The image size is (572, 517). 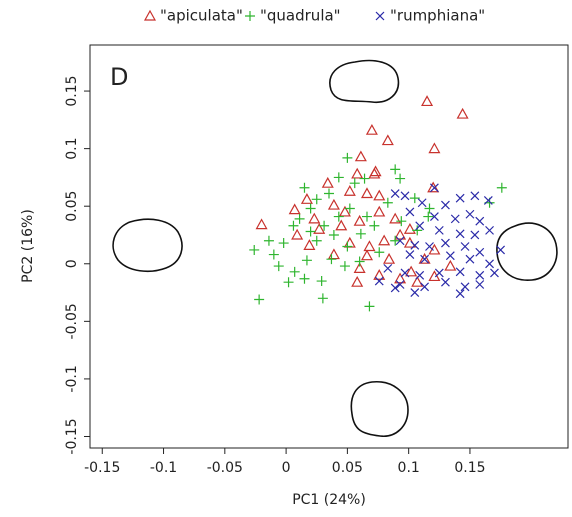 What do you see at coordinates (102, 468) in the screenshot?
I see `x-tick-label: -0.15` at bounding box center [102, 468].